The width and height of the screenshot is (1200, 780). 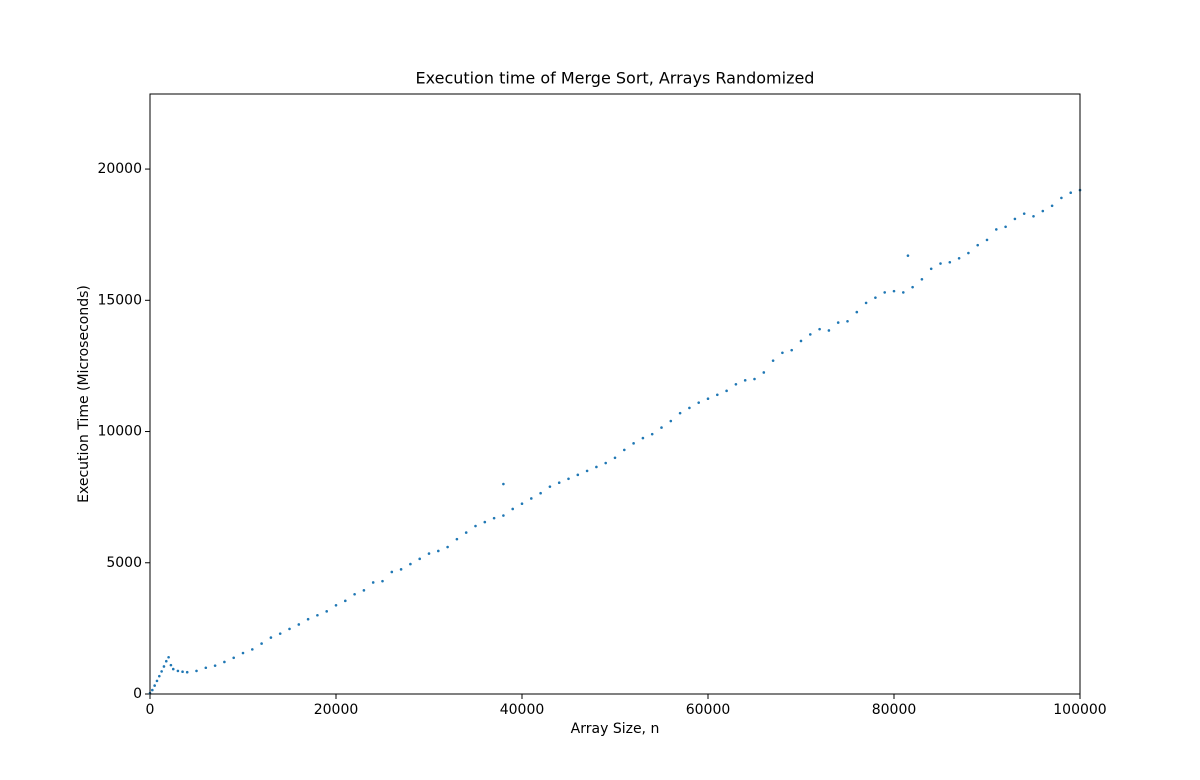 I want to click on y-tick-label: 0, so click(x=137, y=694).